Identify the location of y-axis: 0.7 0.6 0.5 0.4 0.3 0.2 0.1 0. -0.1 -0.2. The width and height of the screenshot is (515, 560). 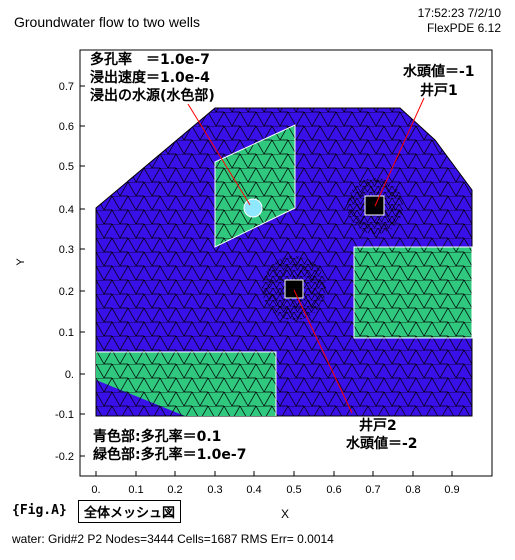
(70, 272).